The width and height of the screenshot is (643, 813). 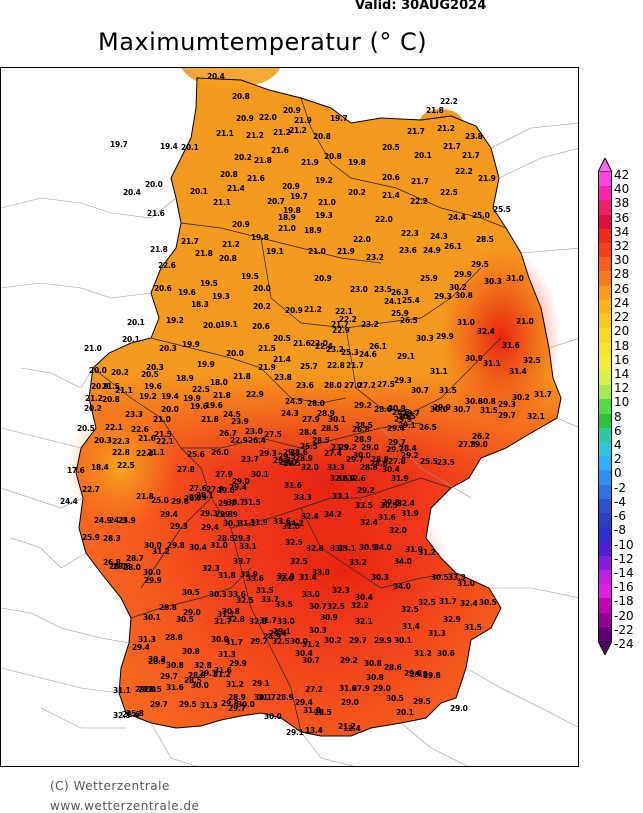 What do you see at coordinates (237, 594) in the screenshot?
I see `station-temp-label: 33.6` at bounding box center [237, 594].